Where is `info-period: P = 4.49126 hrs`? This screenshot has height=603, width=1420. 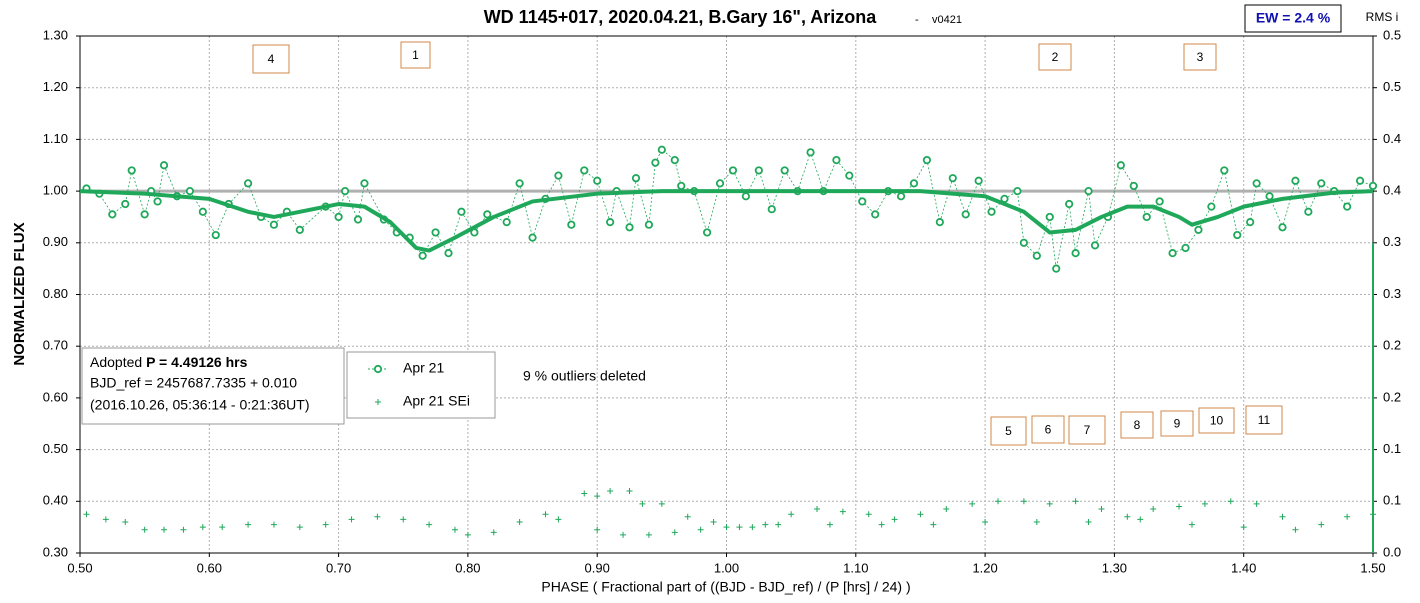 info-period: P = 4.49126 hrs is located at coordinates (197, 362).